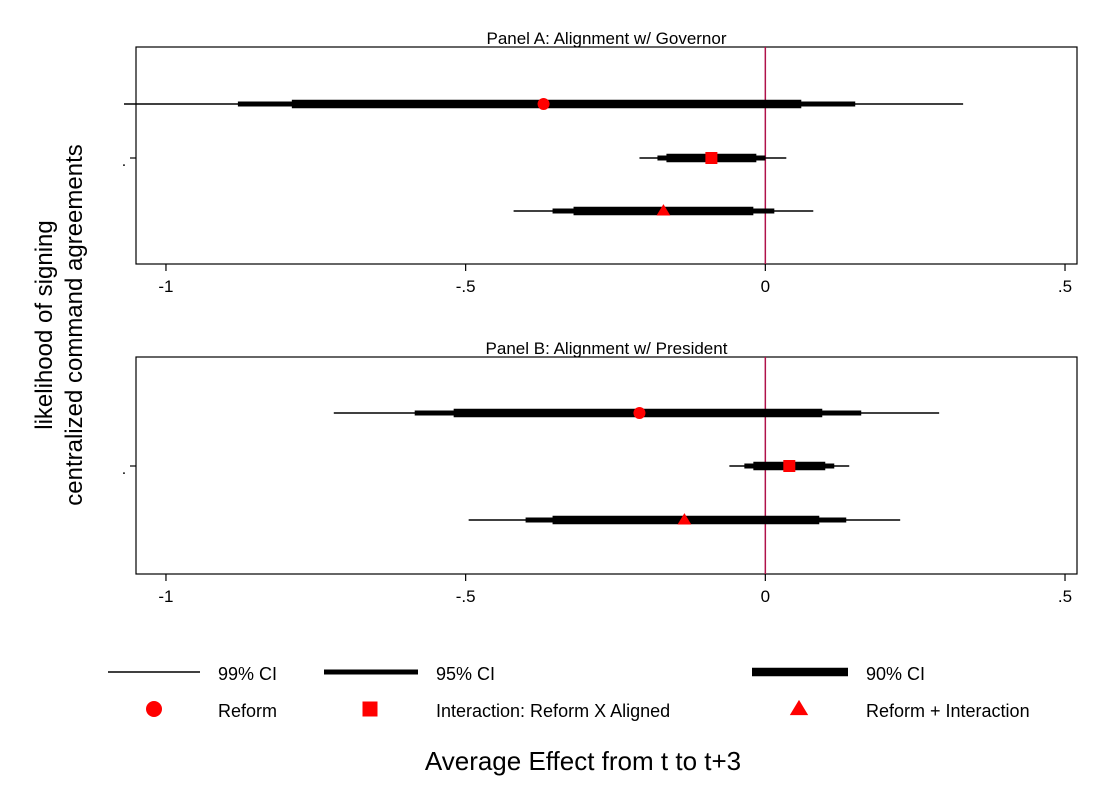 This screenshot has height=805, width=1100. Describe the element at coordinates (247, 711) in the screenshot. I see `legend-label: Reform` at that location.